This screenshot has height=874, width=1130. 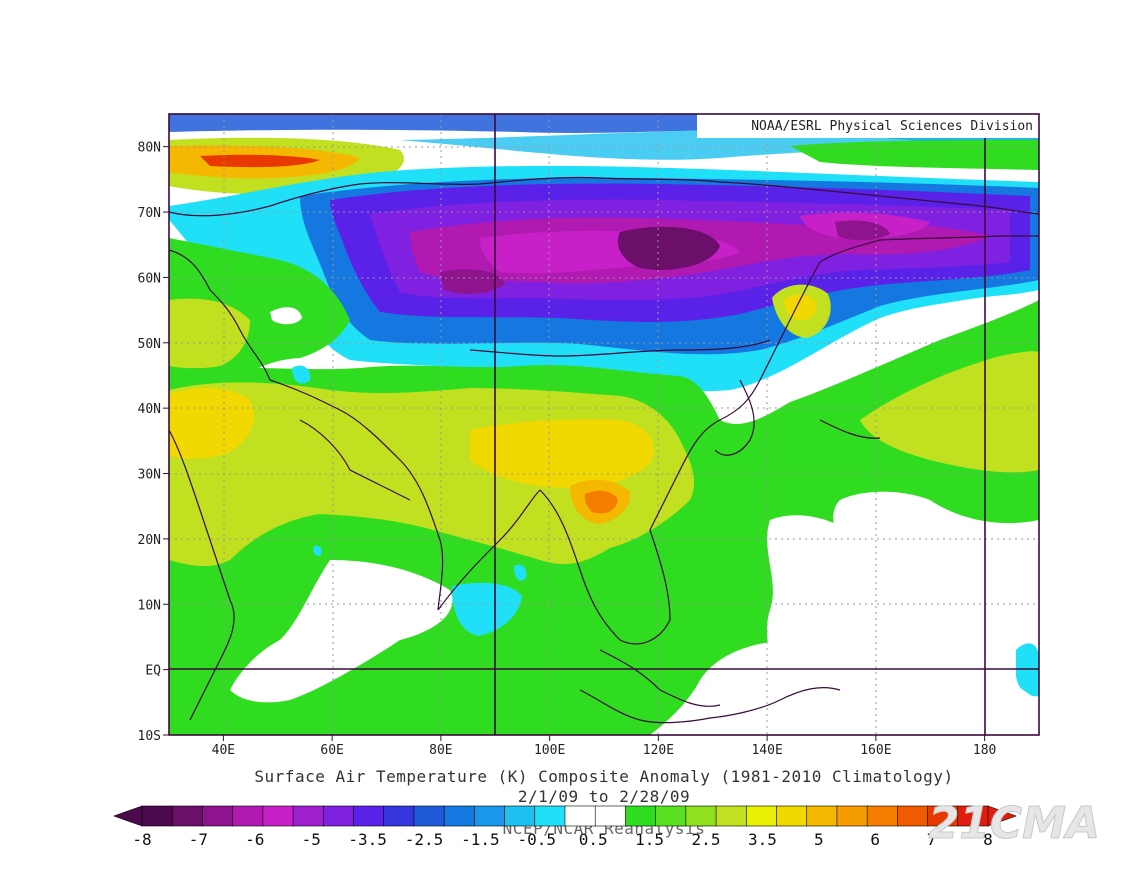 What do you see at coordinates (149, 475) in the screenshot?
I see `lat-tick-label: 30N` at bounding box center [149, 475].